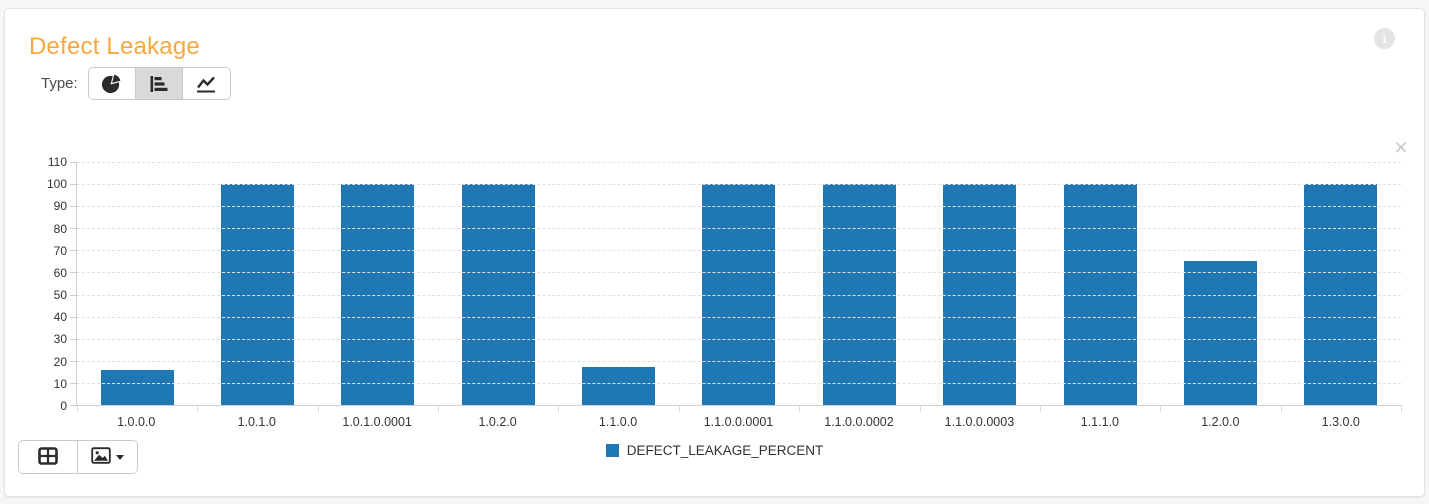  I want to click on chart-toolbar, so click(78, 457).